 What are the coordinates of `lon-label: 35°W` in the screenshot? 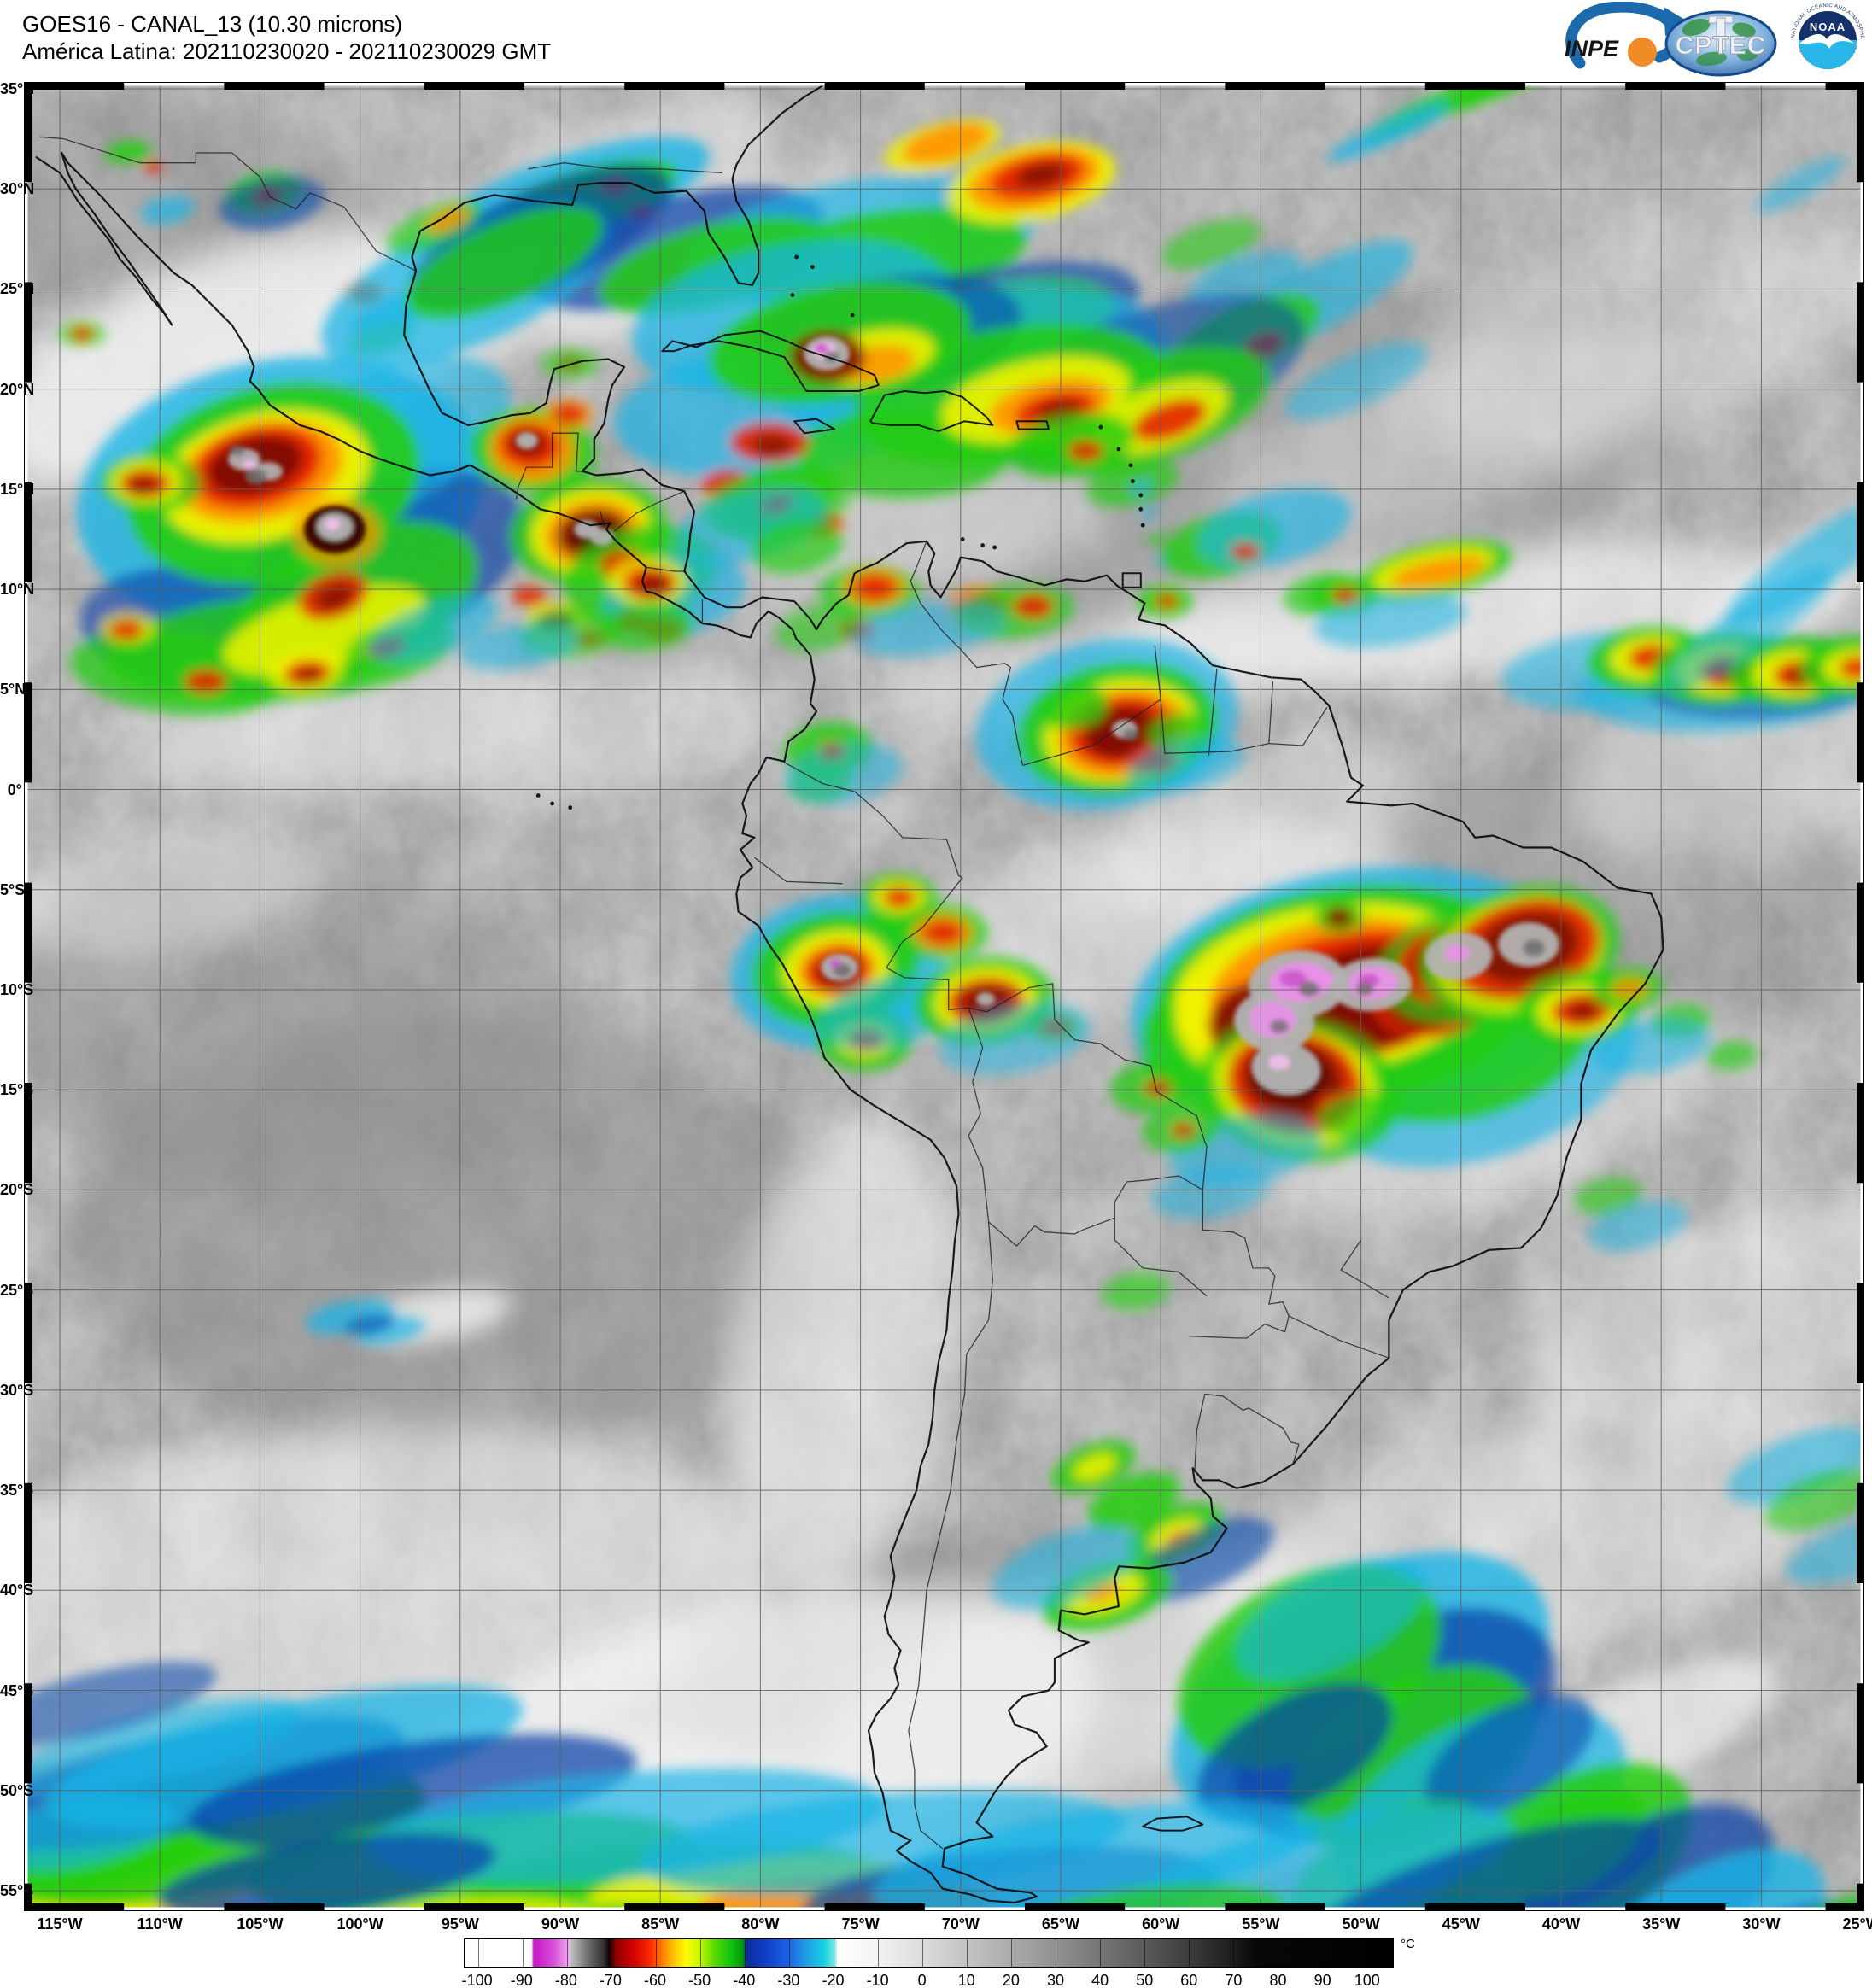 It's located at (1661, 1923).